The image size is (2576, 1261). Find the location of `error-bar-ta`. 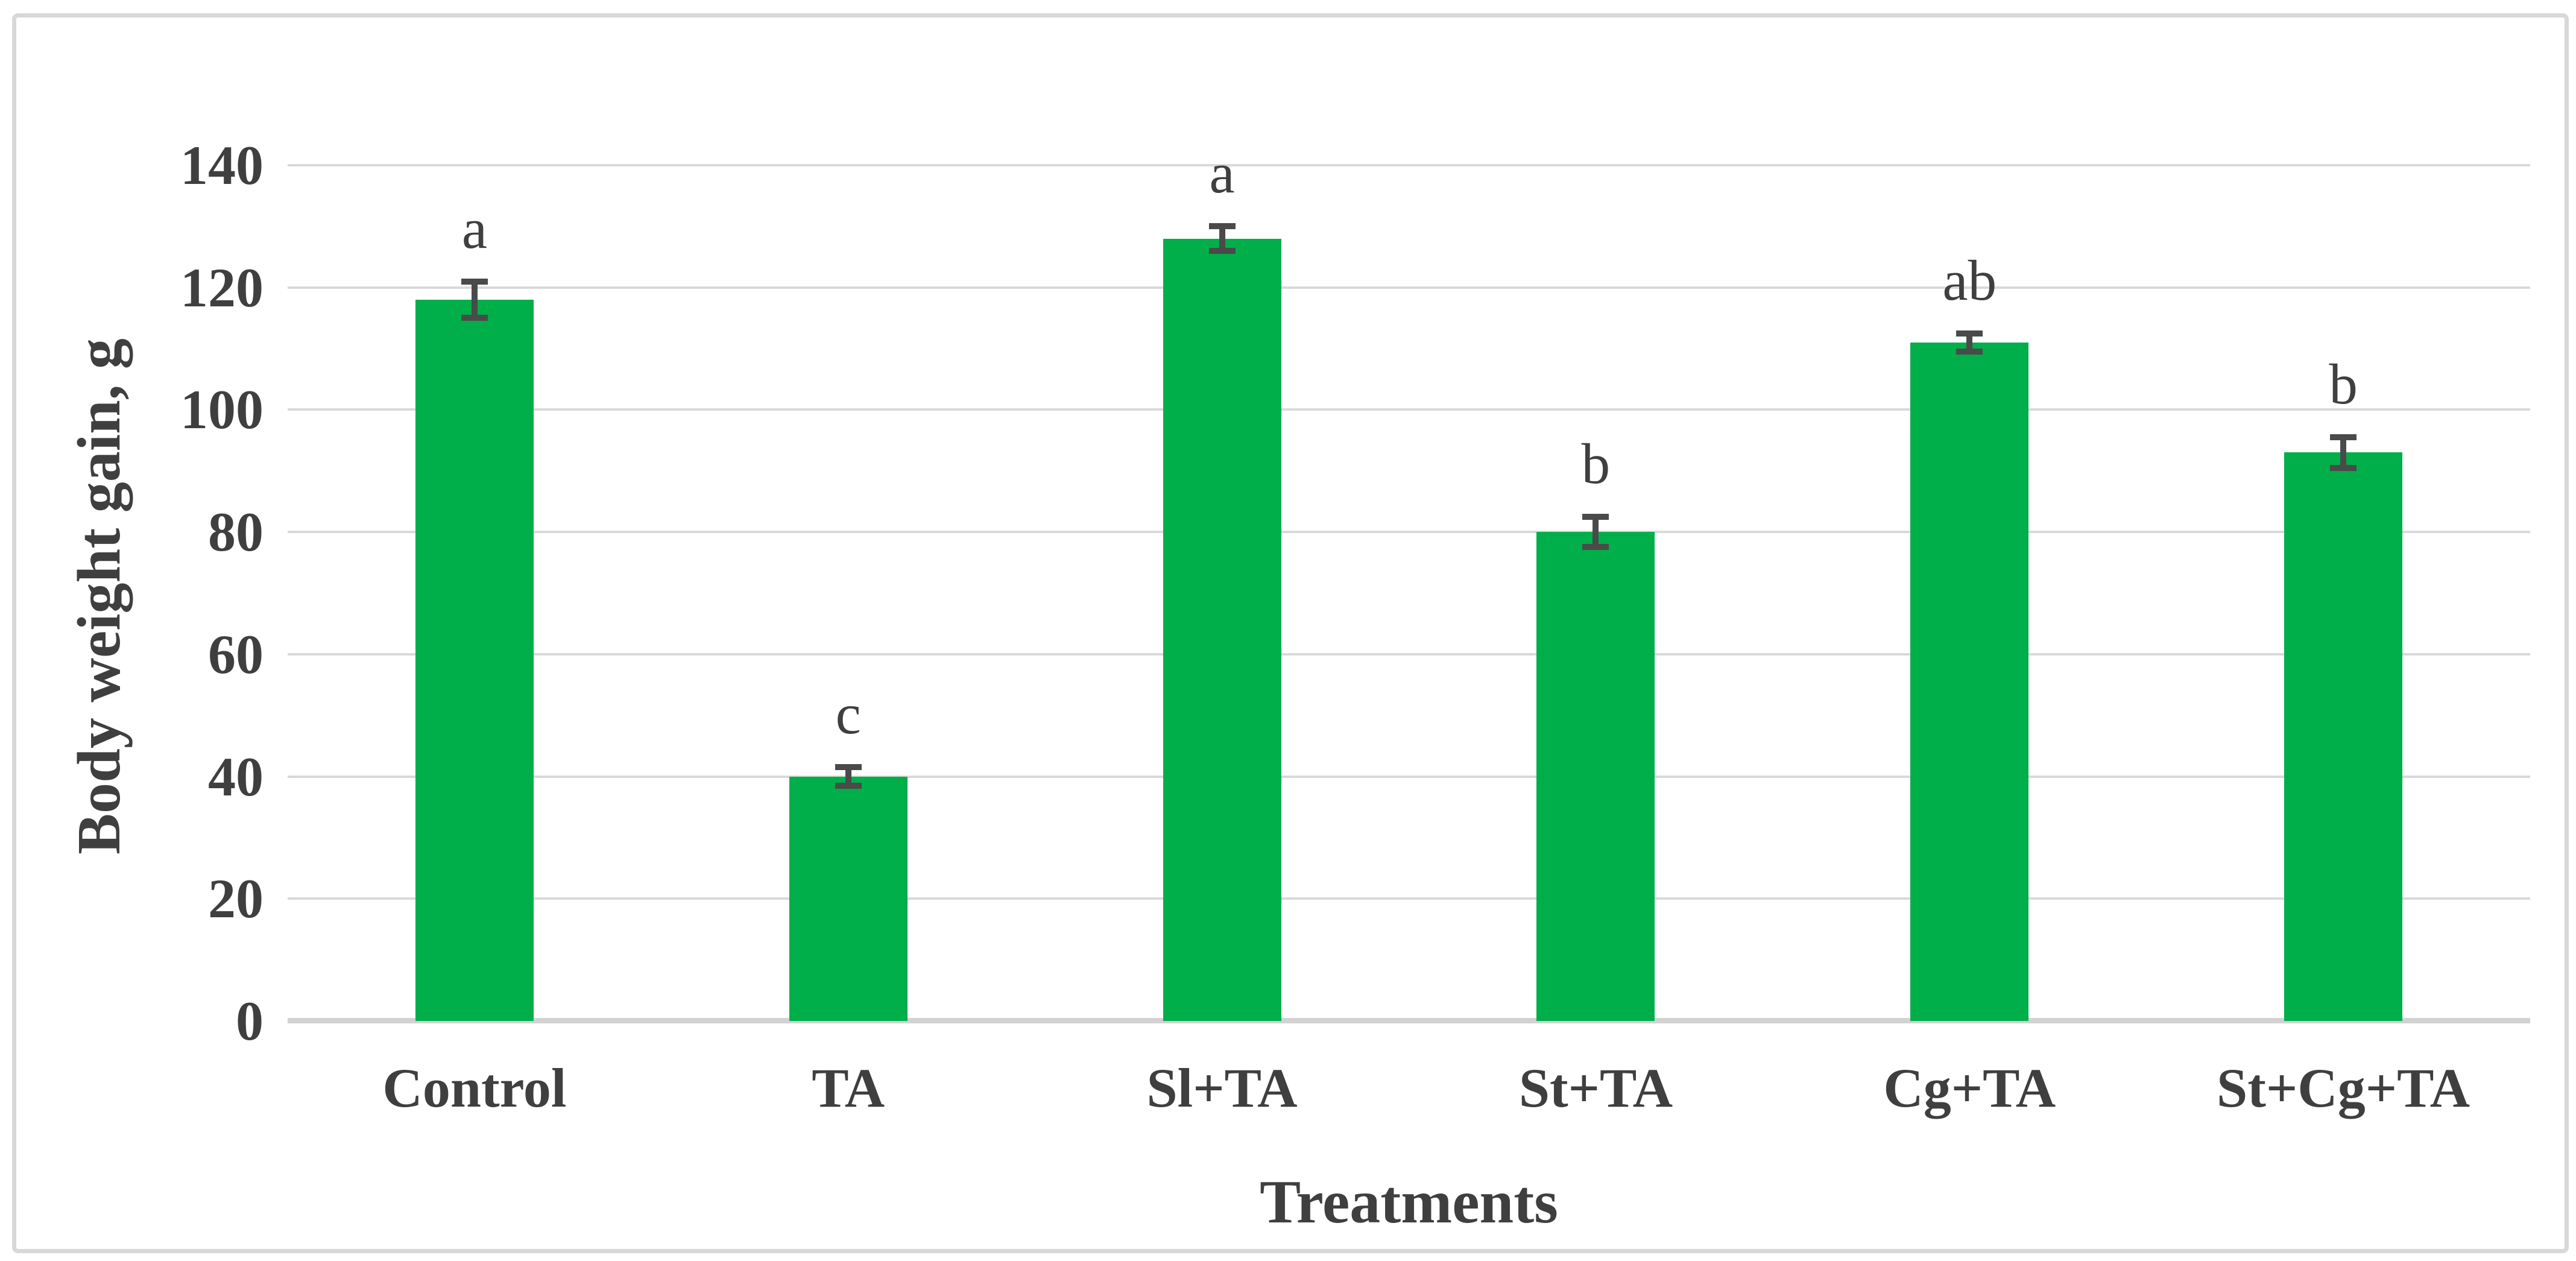

error-bar-ta is located at coordinates (848, 776).